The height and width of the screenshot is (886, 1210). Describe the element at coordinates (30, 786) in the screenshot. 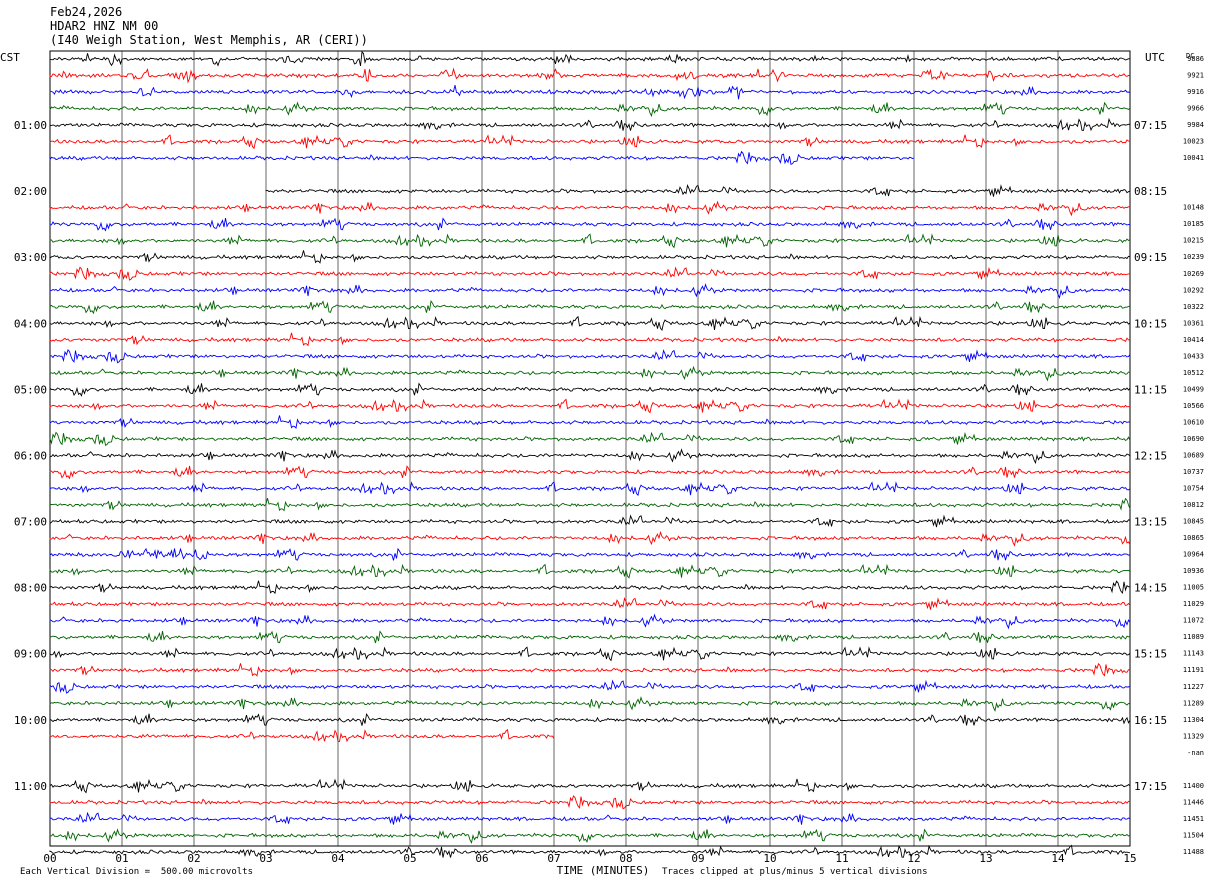

I see `left-hour-label: 11:00` at that location.